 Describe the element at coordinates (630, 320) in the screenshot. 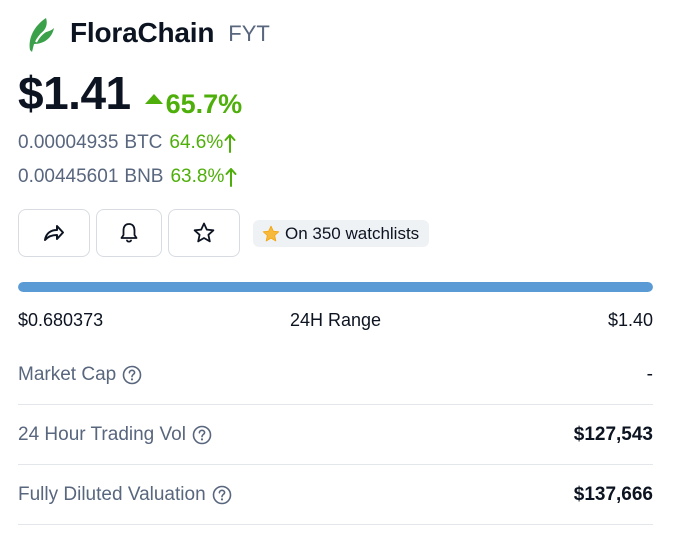

I see `range-high: $1.40` at that location.